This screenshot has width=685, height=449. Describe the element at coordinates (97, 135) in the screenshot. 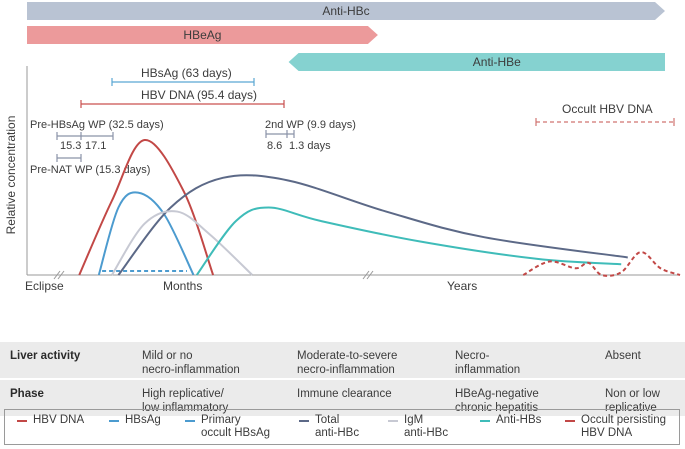

I see `interval-pre-hbsag-wp: Pre-HBsAg WP (32.5 days) 15.3 17.1` at that location.